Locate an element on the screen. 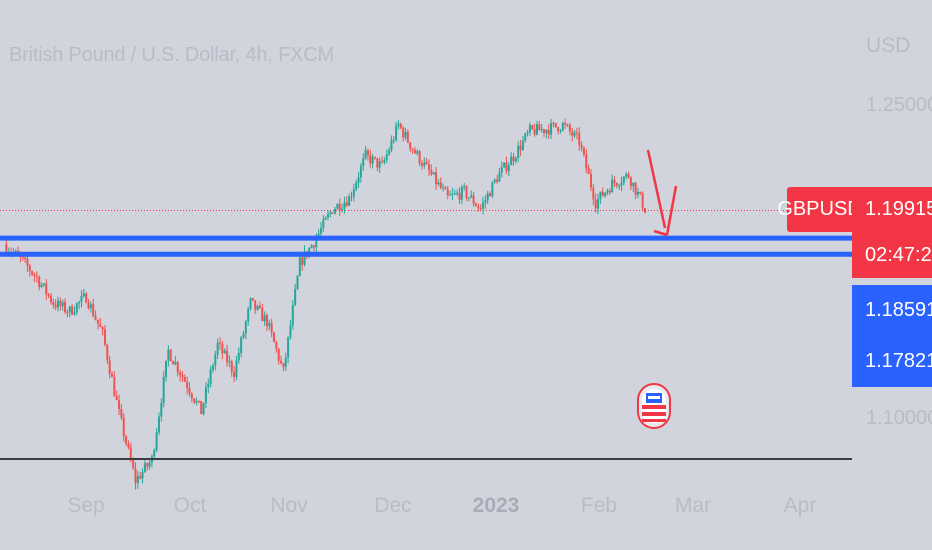  x-tick-label: Apr is located at coordinates (800, 505).